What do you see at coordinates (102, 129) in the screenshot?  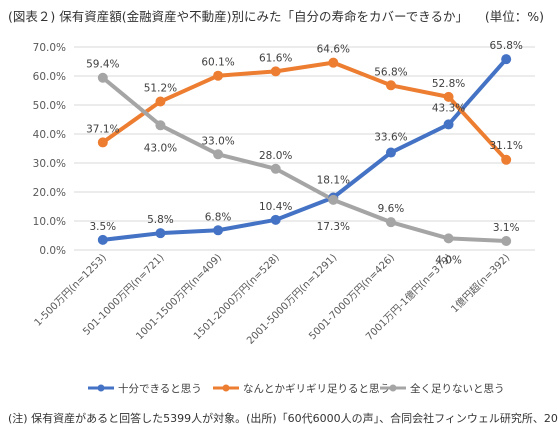 I see `data-label: 37.1%` at bounding box center [102, 129].